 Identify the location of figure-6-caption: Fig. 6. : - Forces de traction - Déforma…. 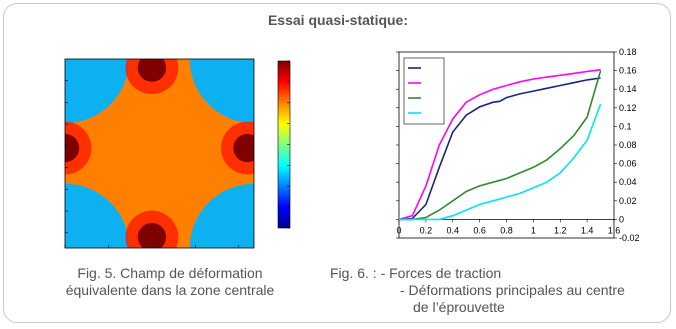
(495, 290).